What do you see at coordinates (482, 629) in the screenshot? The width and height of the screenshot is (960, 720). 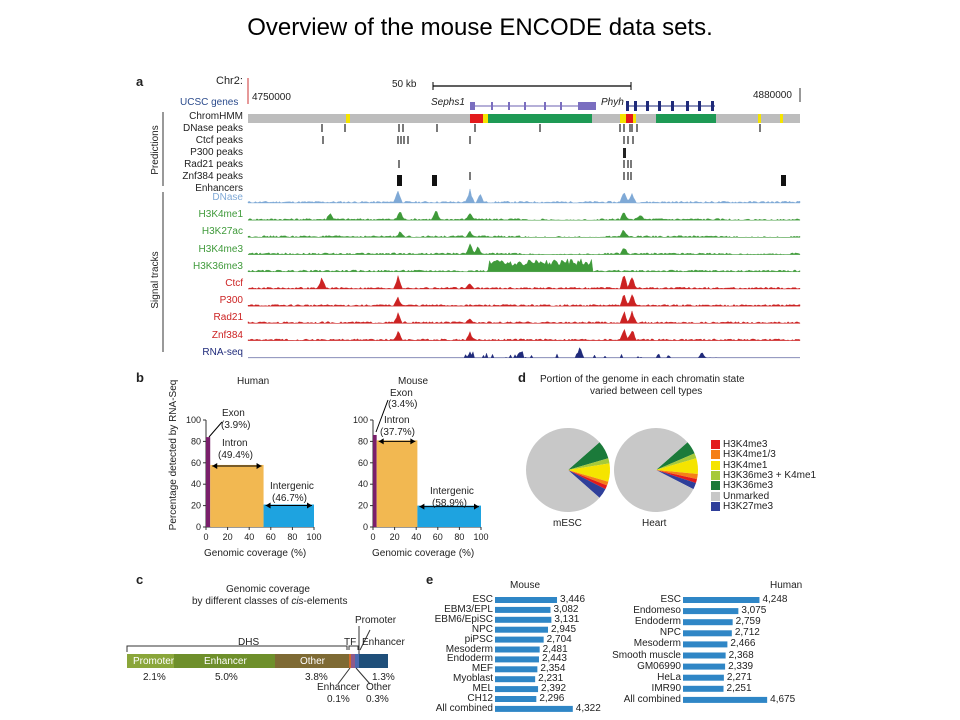 I see `e-mouse-category-label: NPC` at bounding box center [482, 629].